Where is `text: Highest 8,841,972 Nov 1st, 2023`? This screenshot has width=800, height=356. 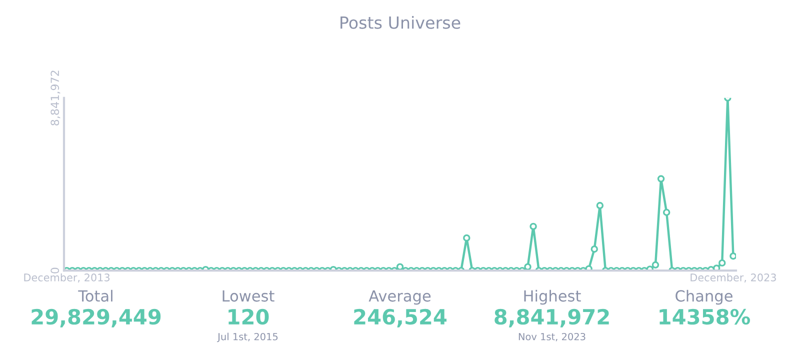
text: Highest 8,841,972 Nov 1st, 2023 is located at coordinates (551, 316).